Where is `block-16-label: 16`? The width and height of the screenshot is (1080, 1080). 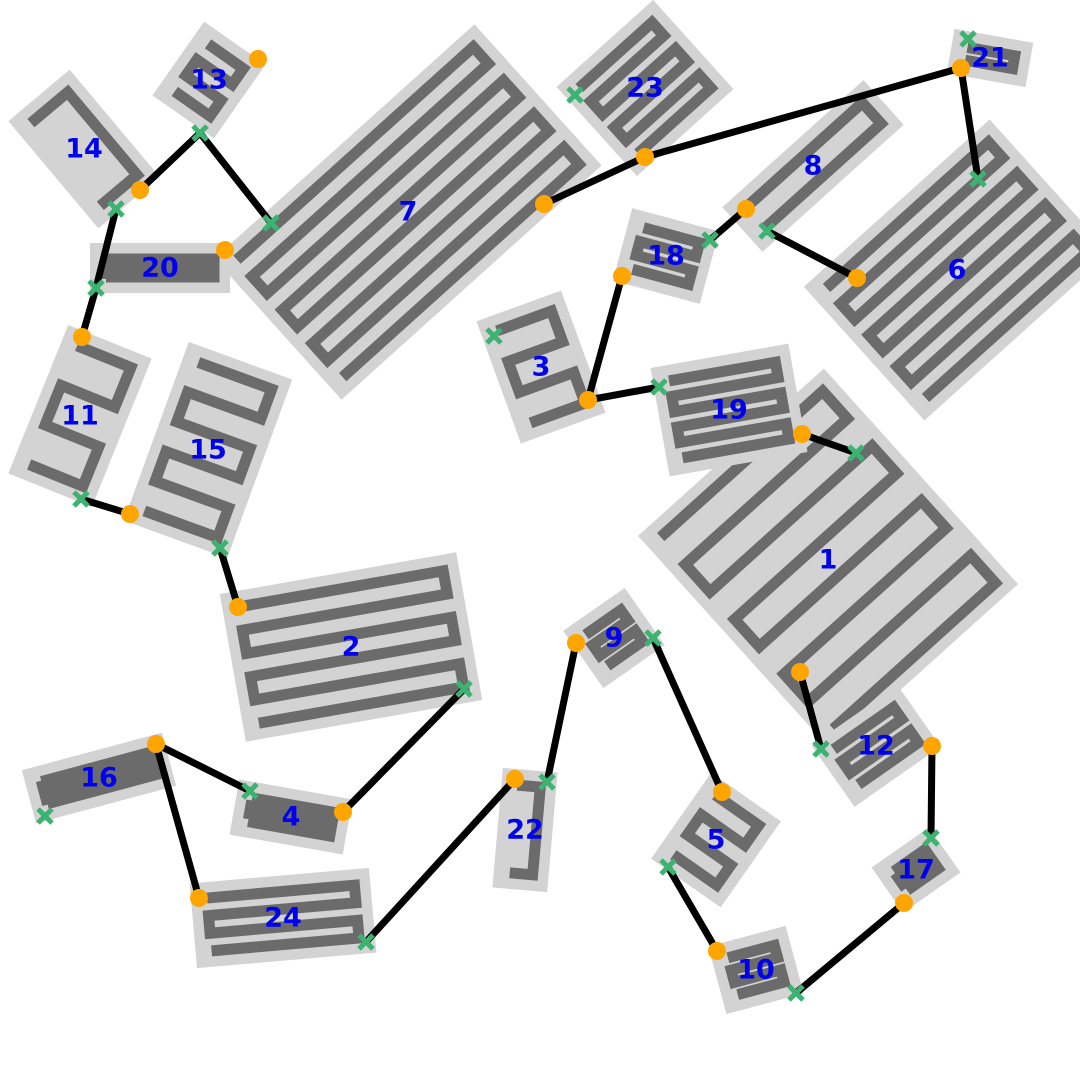 block-16-label: 16 is located at coordinates (99, 778).